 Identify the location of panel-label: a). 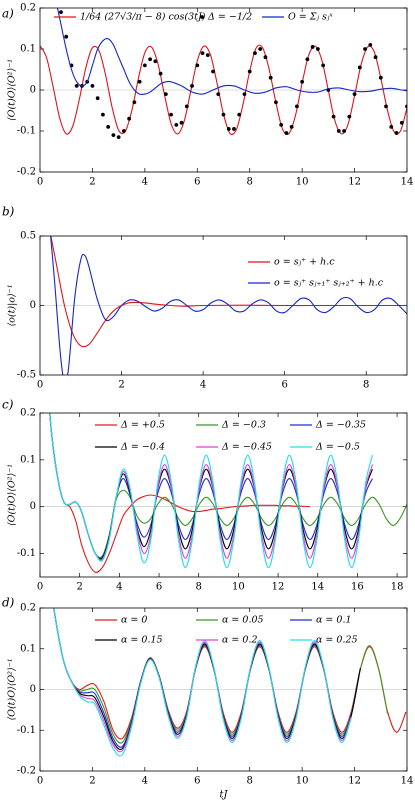
(8, 14).